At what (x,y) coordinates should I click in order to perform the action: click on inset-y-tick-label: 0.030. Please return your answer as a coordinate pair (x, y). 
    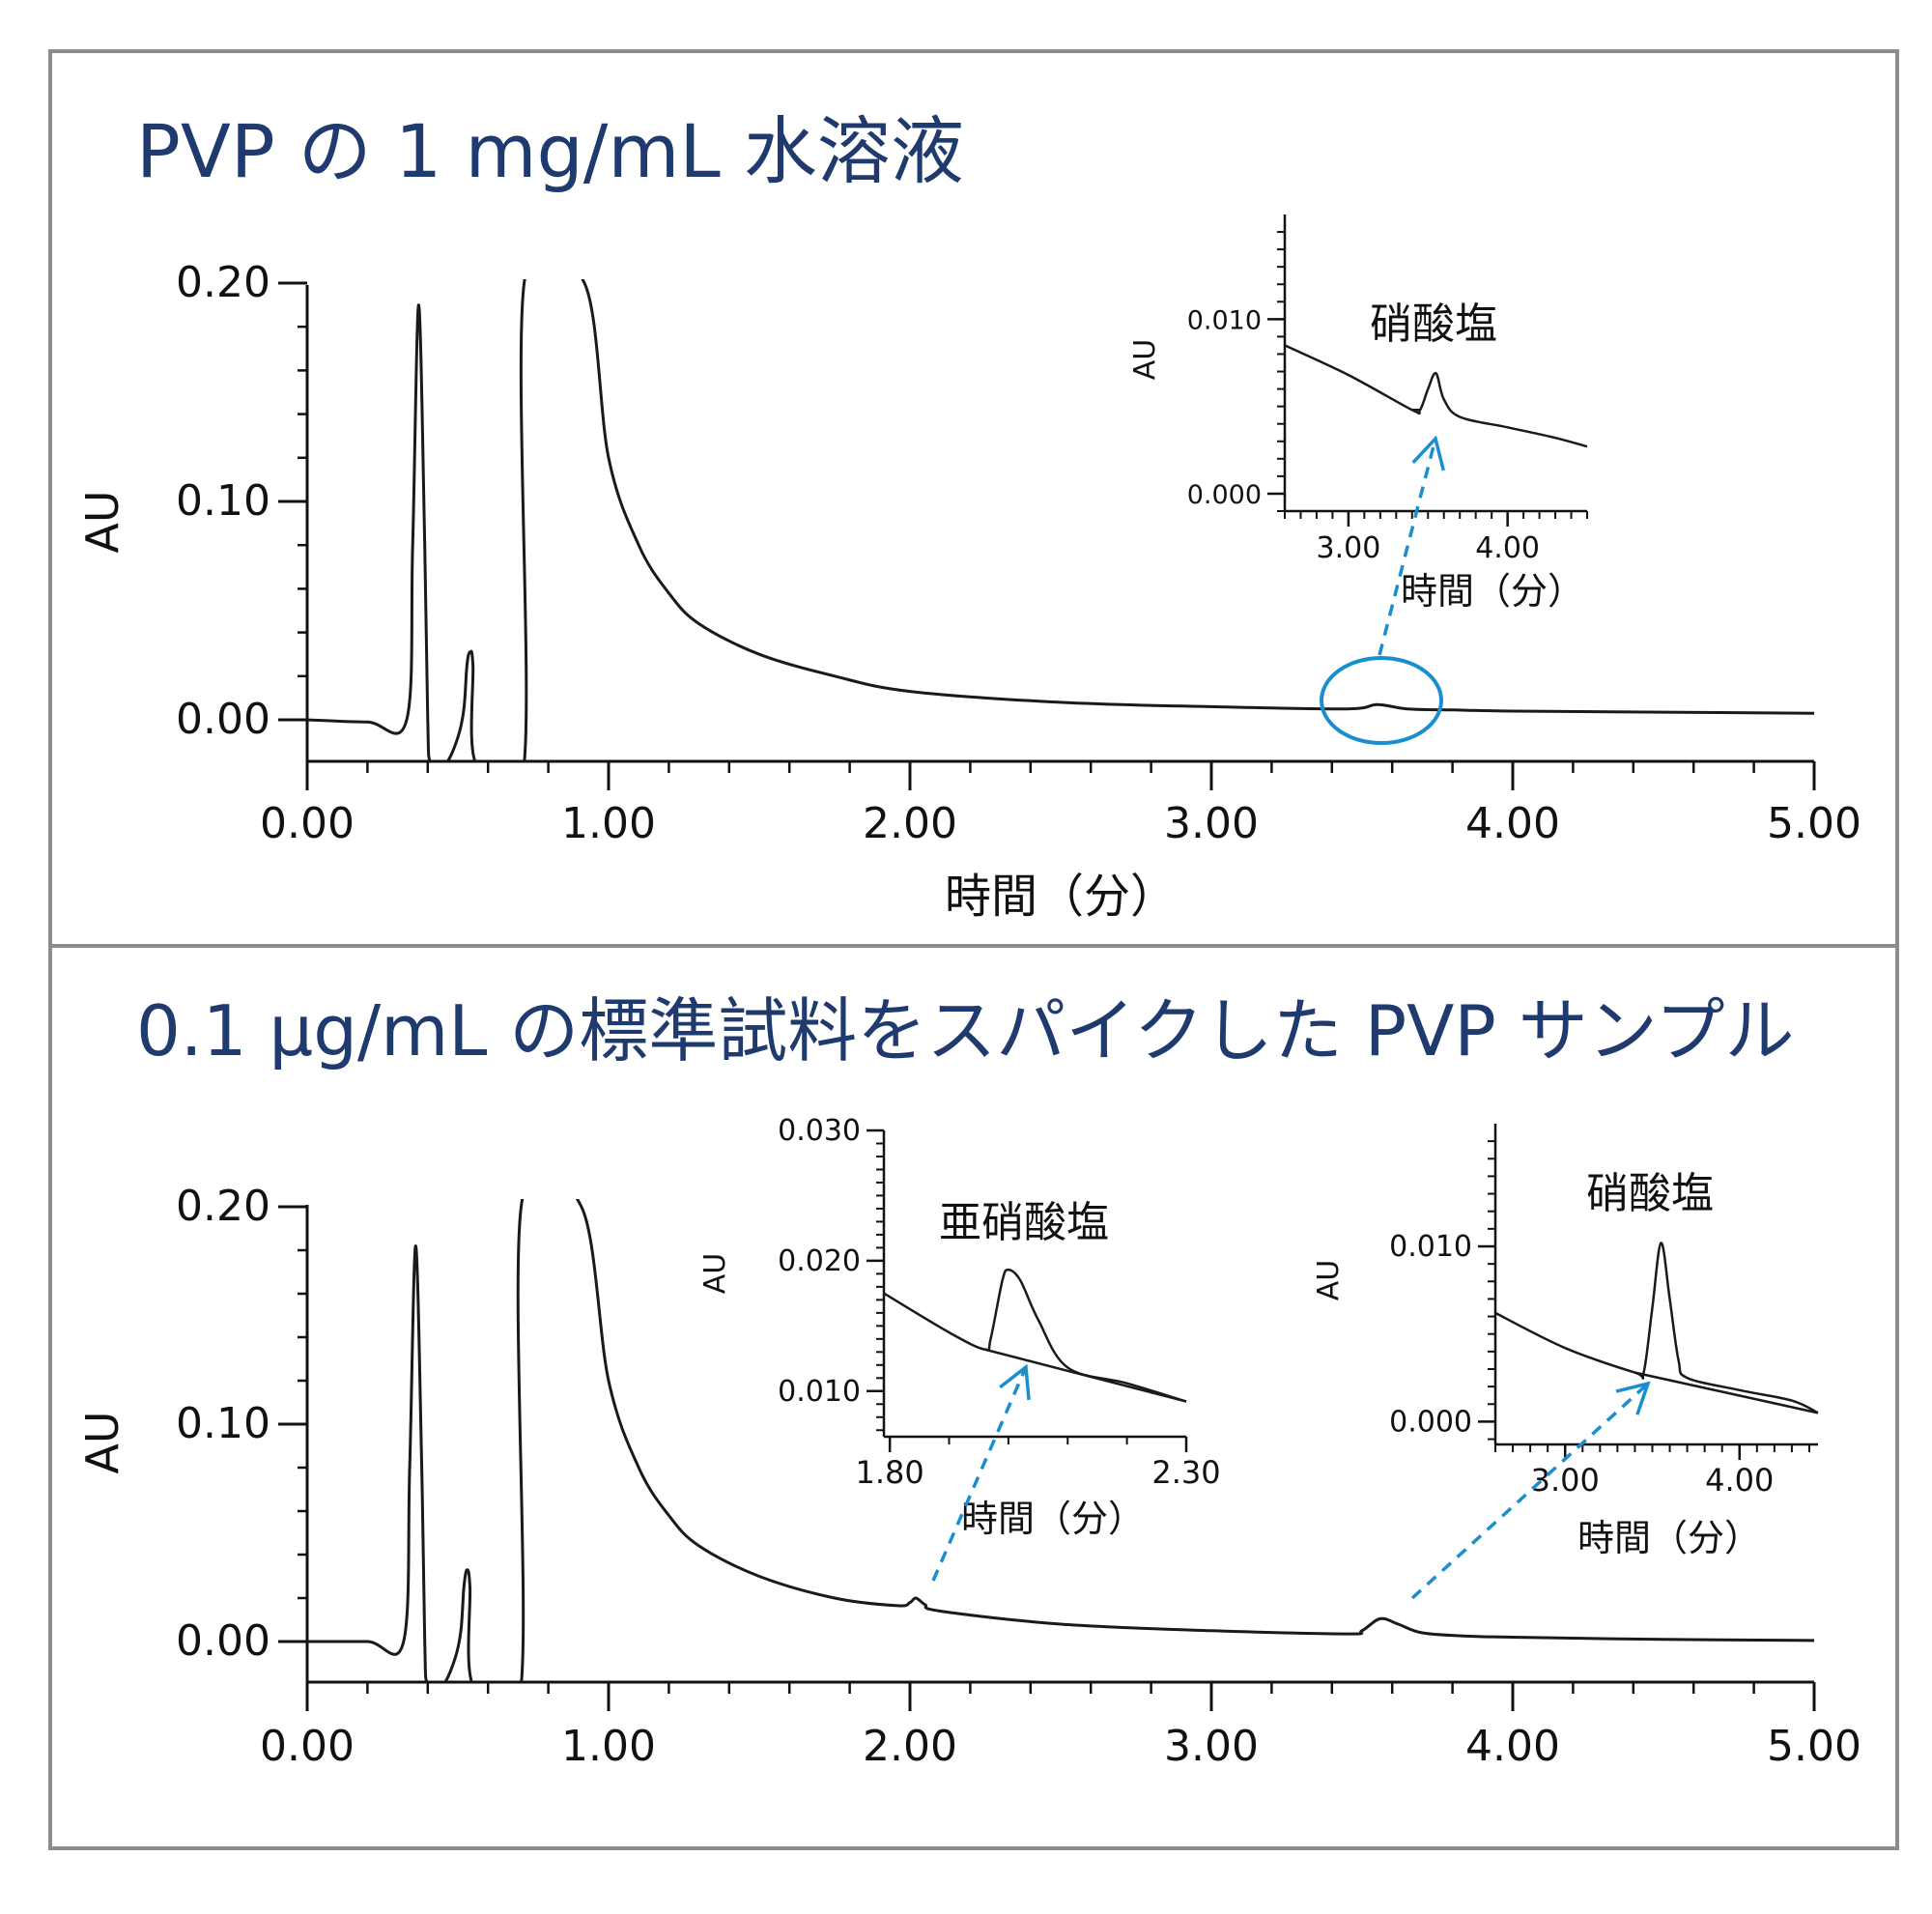
    Looking at the image, I should click on (819, 1131).